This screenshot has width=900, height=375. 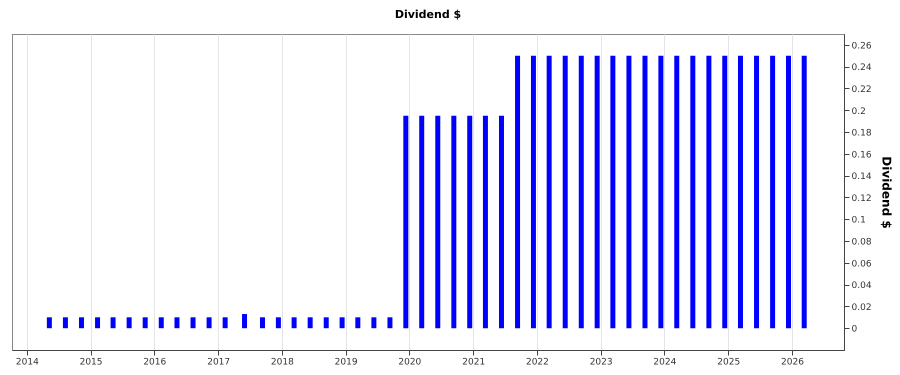 What do you see at coordinates (862, 133) in the screenshot?
I see `y-tick-label: 0.18` at bounding box center [862, 133].